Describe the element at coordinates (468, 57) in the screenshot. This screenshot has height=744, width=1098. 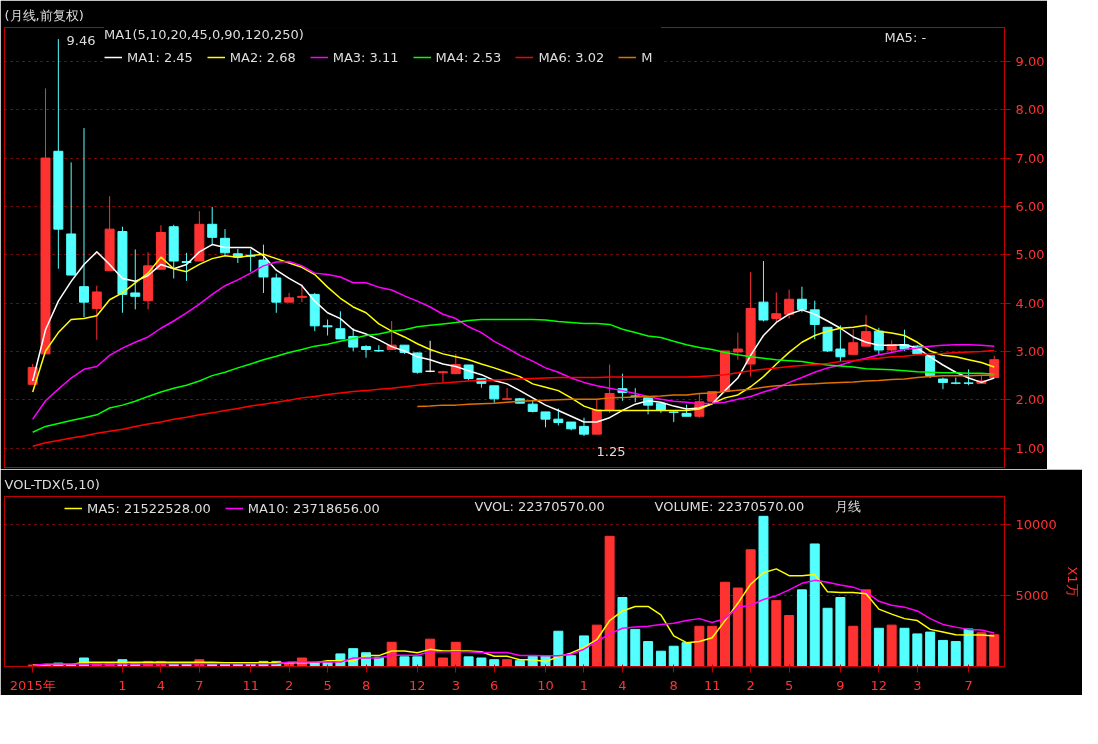
I see `legend-label: MA4: 2.53` at that location.